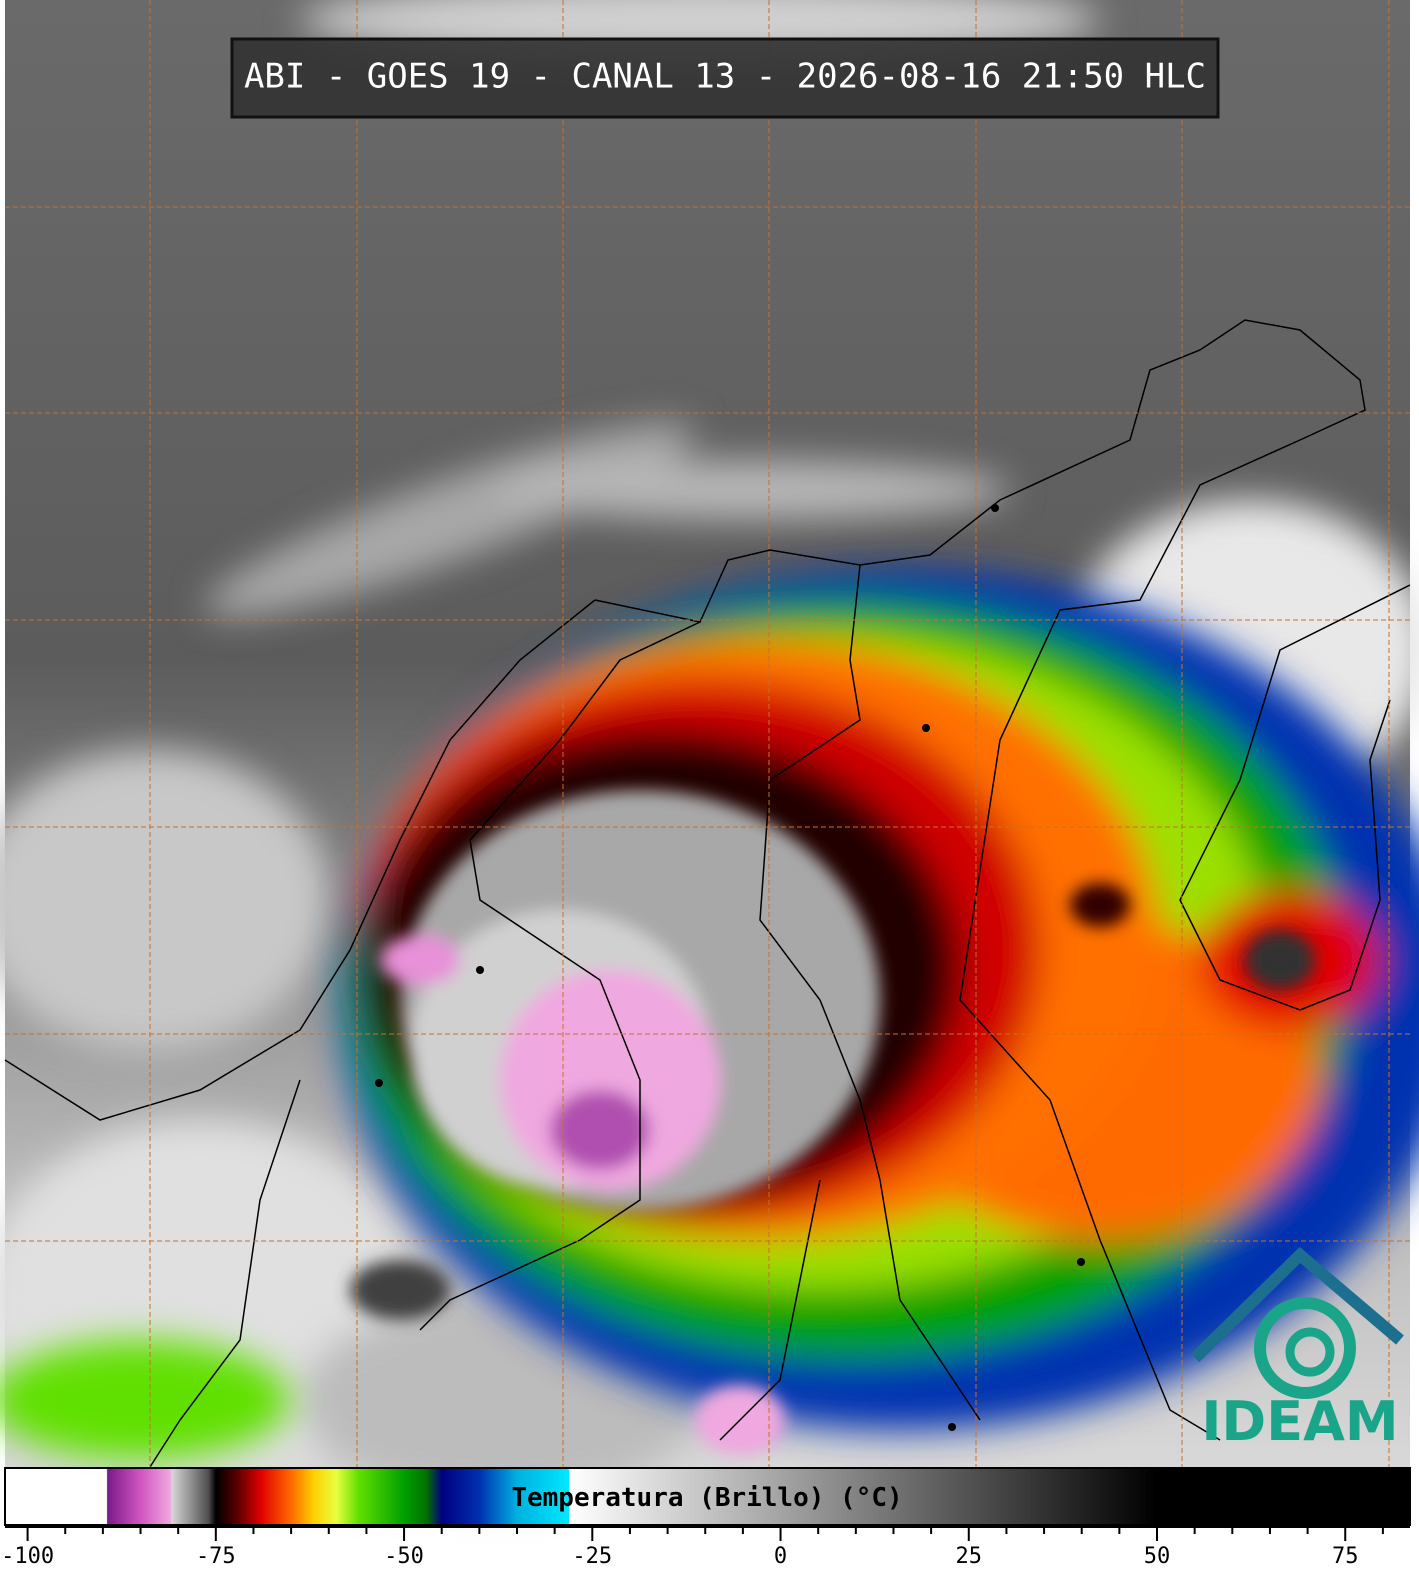  I want to click on tick-label: 0, so click(780, 1556).